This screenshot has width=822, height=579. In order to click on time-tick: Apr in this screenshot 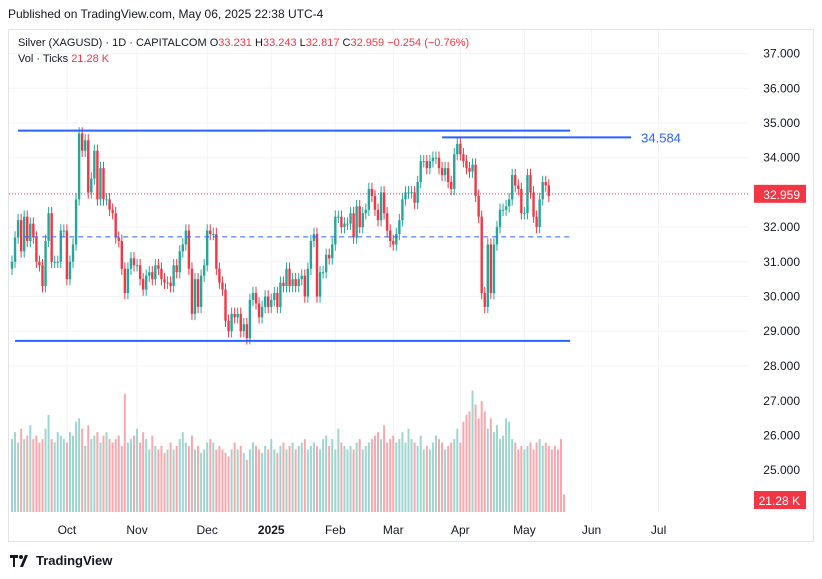, I will do `click(460, 530)`.